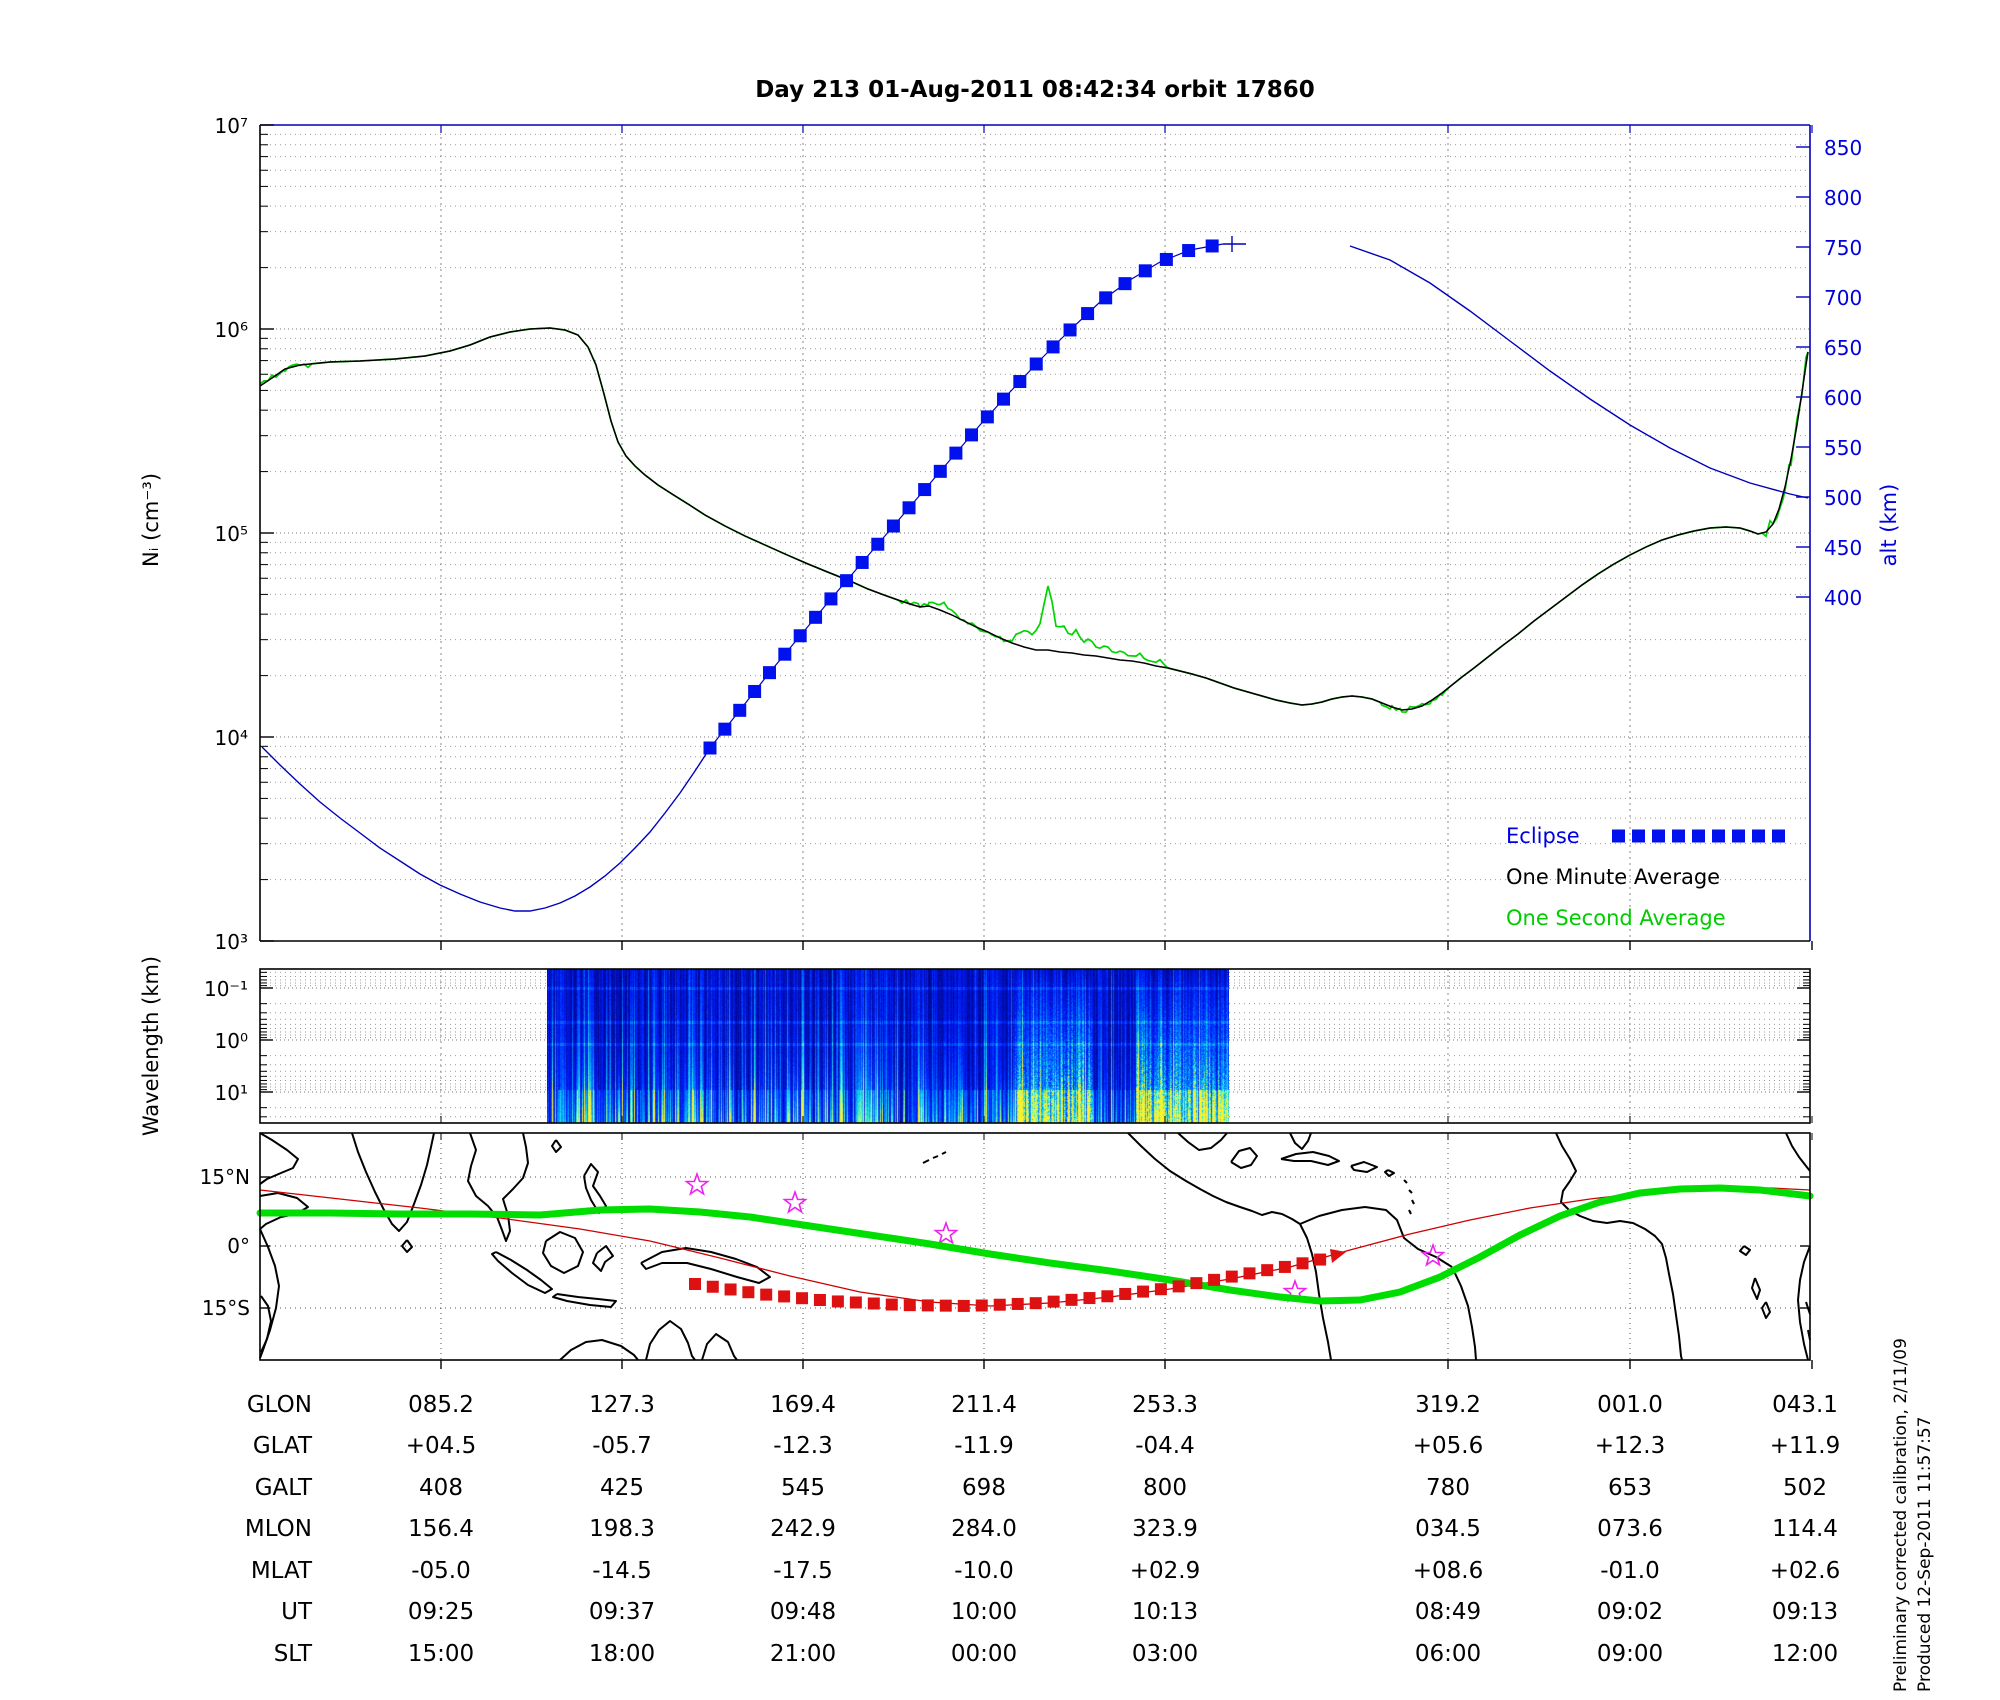 This screenshot has height=1700, width=2000. I want to click on table-cell: 780, so click(1448, 1488).